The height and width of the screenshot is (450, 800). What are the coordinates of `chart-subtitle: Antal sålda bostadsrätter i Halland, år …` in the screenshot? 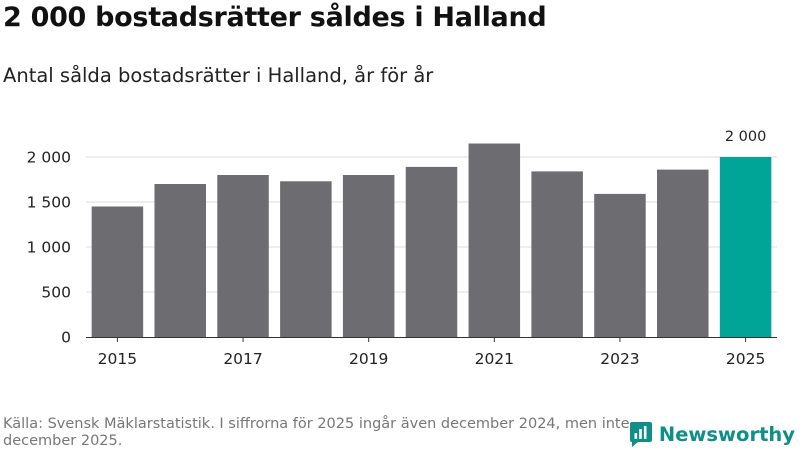 It's located at (218, 75).